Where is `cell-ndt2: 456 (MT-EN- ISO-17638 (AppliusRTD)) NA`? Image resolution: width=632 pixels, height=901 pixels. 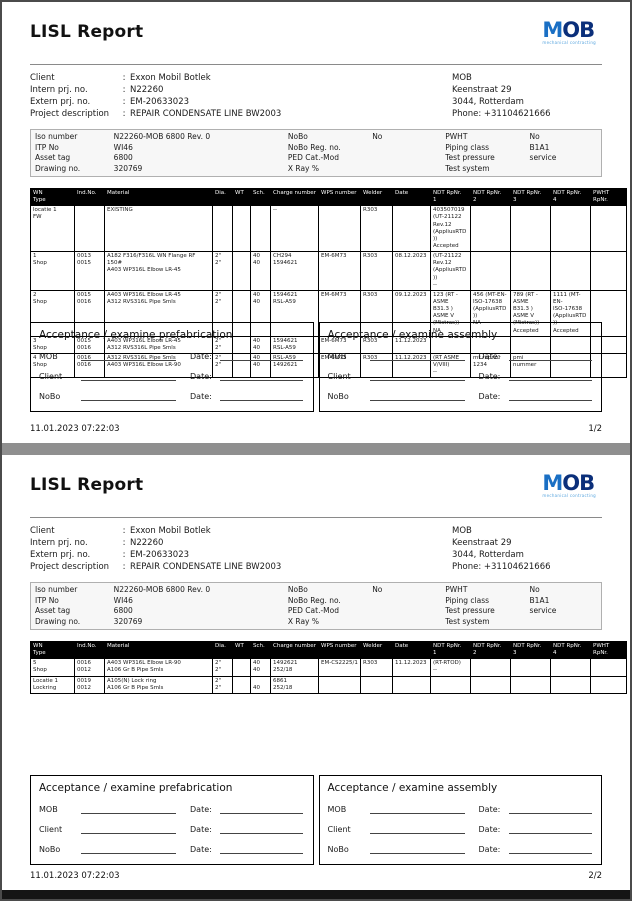
cell-ndt2: 456 (MT-EN- ISO-17638 (AppliusRTD)) NA is located at coordinates (490, 313).